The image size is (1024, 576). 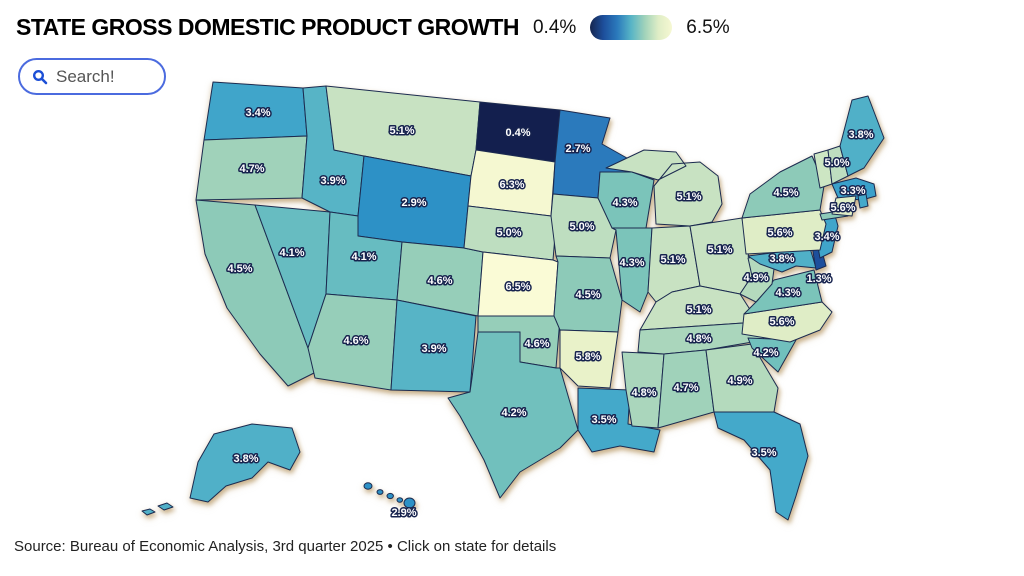 I want to click on state-SD, so click(x=511, y=183).